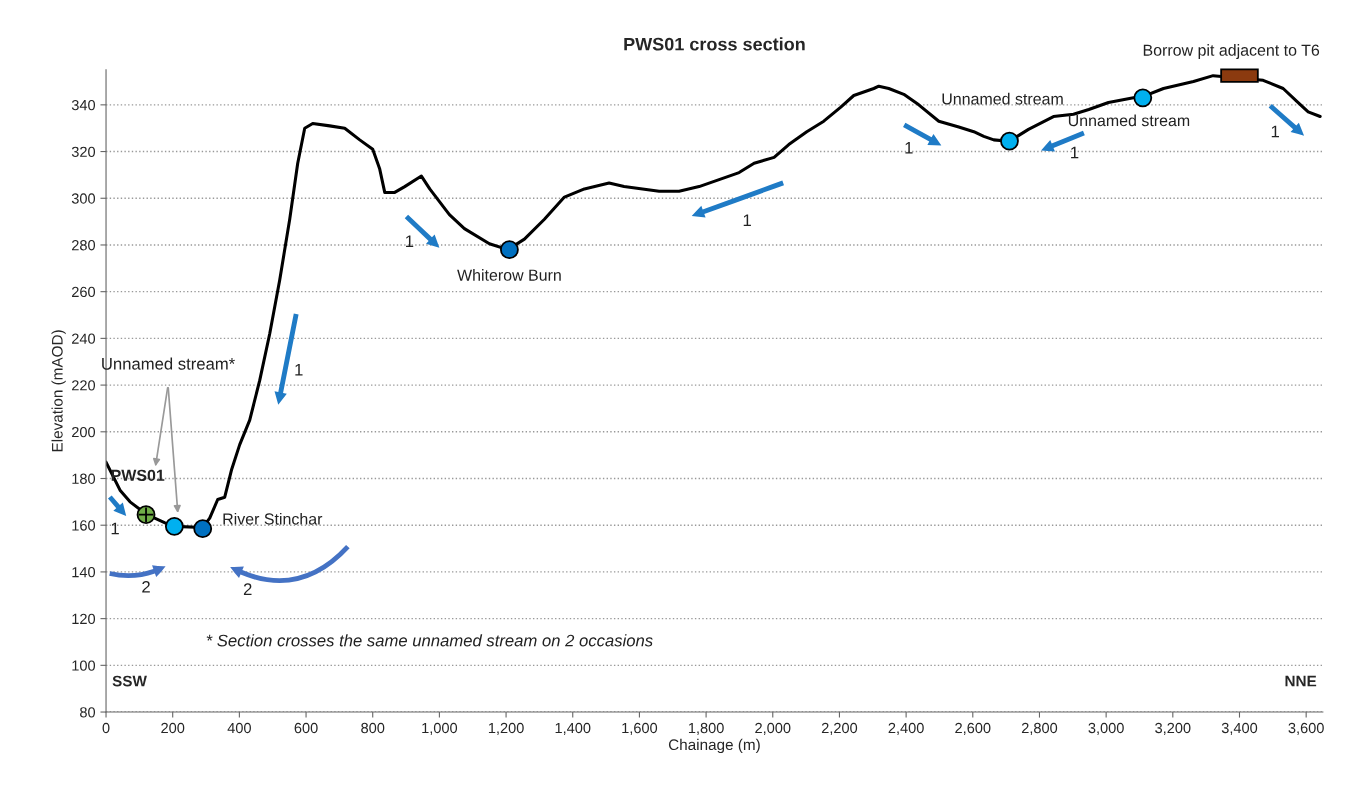 This screenshot has height=788, width=1349. I want to click on y-tick-label: 280, so click(84, 245).